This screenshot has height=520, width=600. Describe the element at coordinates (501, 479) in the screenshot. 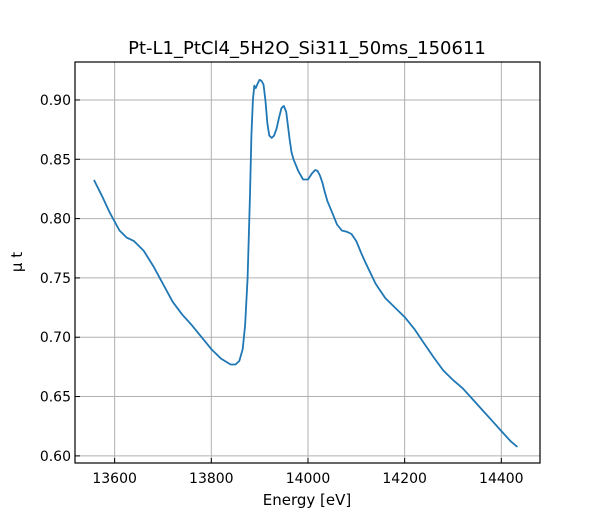

I see `x-tick-label: 14400` at that location.